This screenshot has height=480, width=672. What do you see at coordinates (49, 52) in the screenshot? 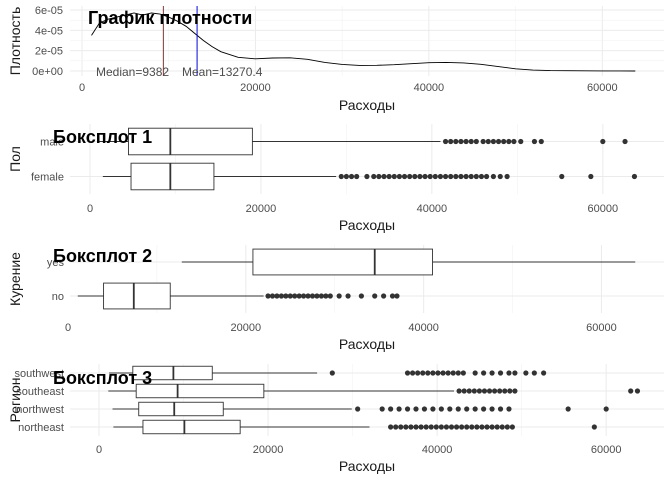
I see `y-tick-label: 2e-05` at bounding box center [49, 52].